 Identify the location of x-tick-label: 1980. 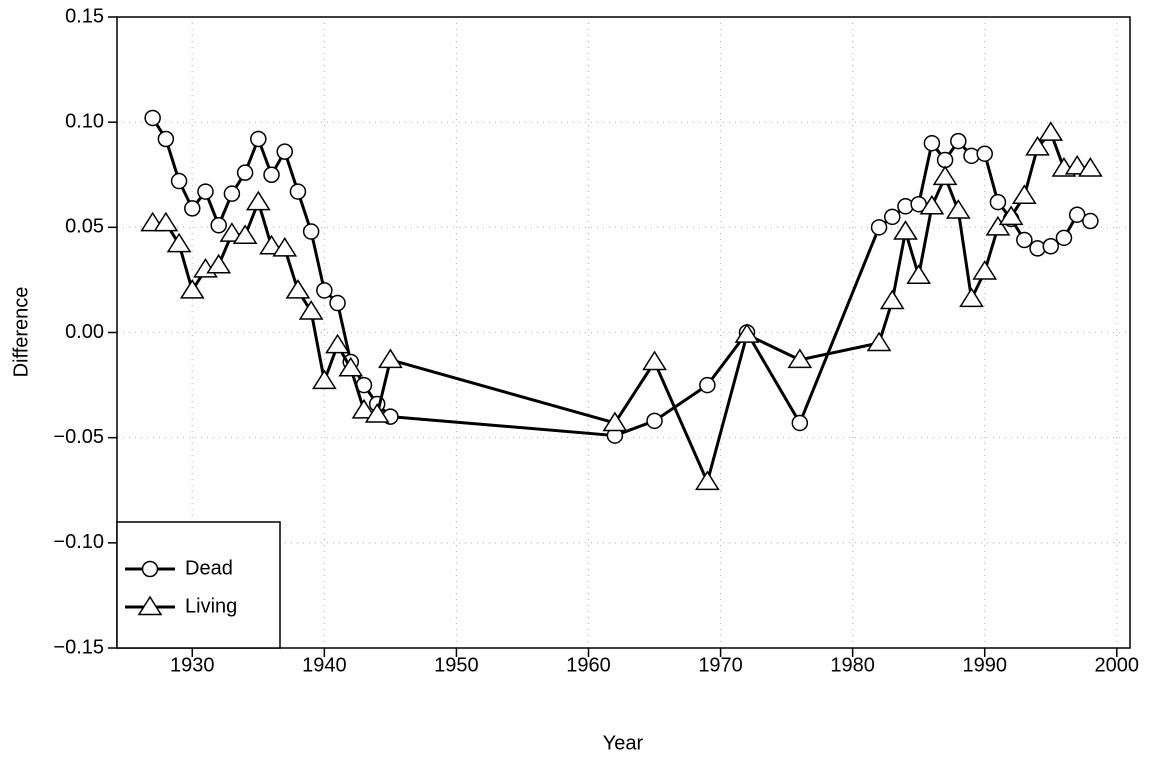
(852, 665).